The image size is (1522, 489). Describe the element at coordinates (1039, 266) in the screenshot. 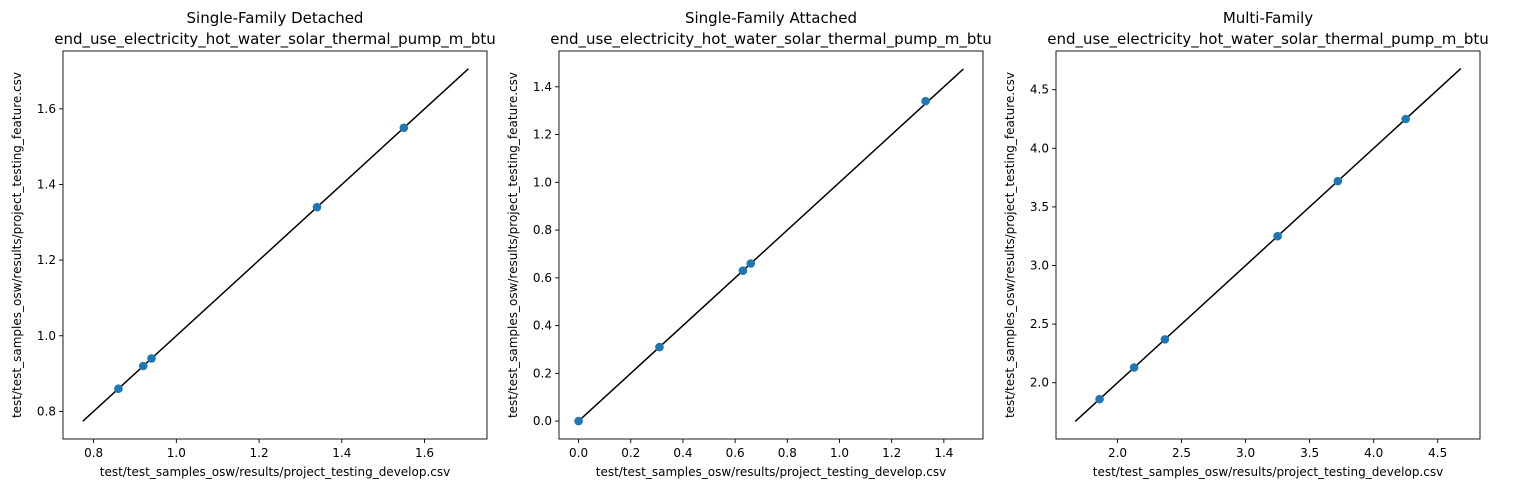

I see `y-tick-label: 3.0` at that location.